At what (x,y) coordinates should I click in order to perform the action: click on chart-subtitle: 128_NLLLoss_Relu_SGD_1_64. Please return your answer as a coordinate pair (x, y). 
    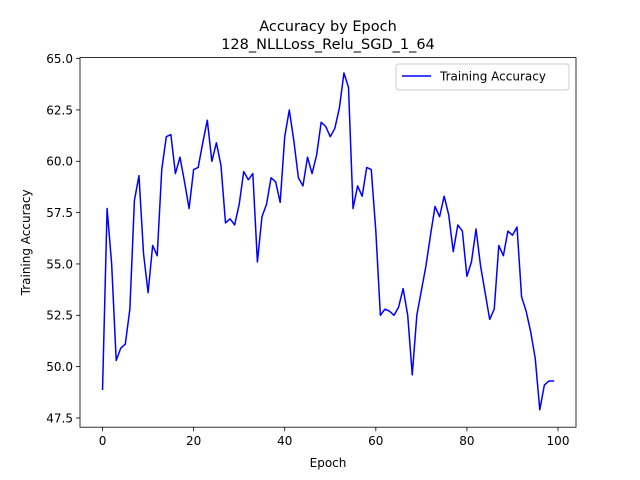
    Looking at the image, I should click on (328, 45).